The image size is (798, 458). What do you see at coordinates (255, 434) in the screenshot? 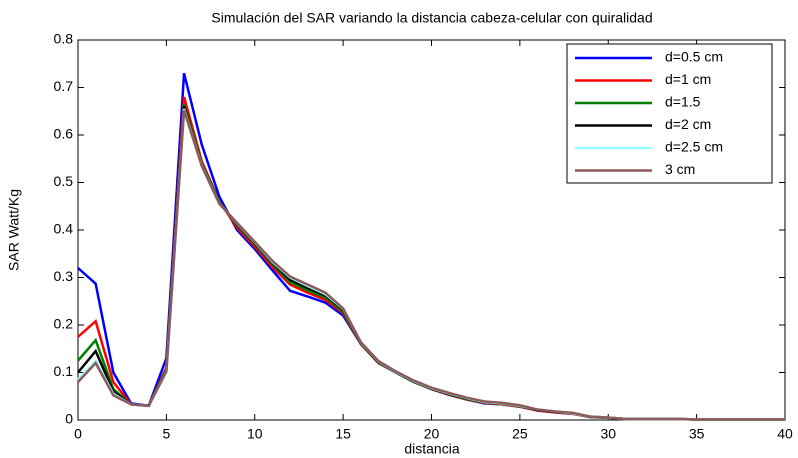
I see `x-tick-label: 10` at bounding box center [255, 434].